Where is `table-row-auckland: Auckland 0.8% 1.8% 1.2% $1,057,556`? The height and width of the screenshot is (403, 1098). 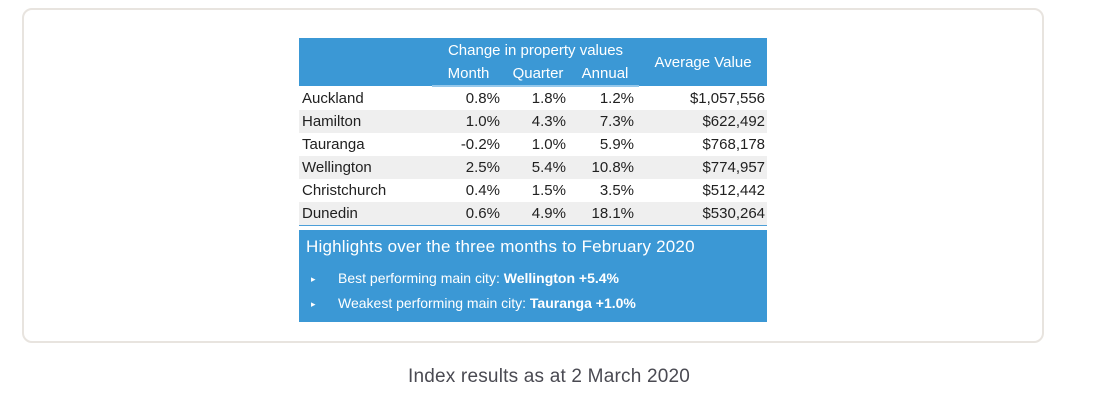
table-row-auckland: Auckland 0.8% 1.8% 1.2% $1,057,556 is located at coordinates (533, 98).